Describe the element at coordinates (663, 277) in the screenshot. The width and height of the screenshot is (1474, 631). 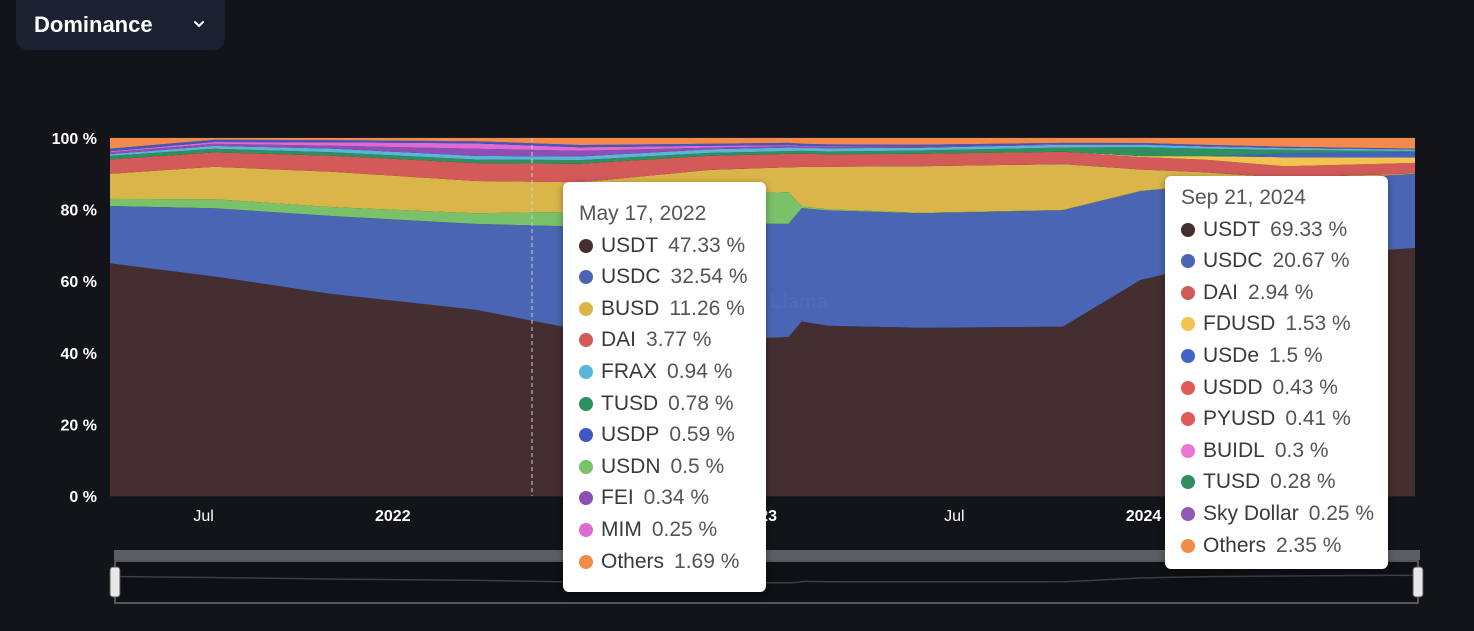
I see `tooltip-row: USDC 32.54 %` at that location.